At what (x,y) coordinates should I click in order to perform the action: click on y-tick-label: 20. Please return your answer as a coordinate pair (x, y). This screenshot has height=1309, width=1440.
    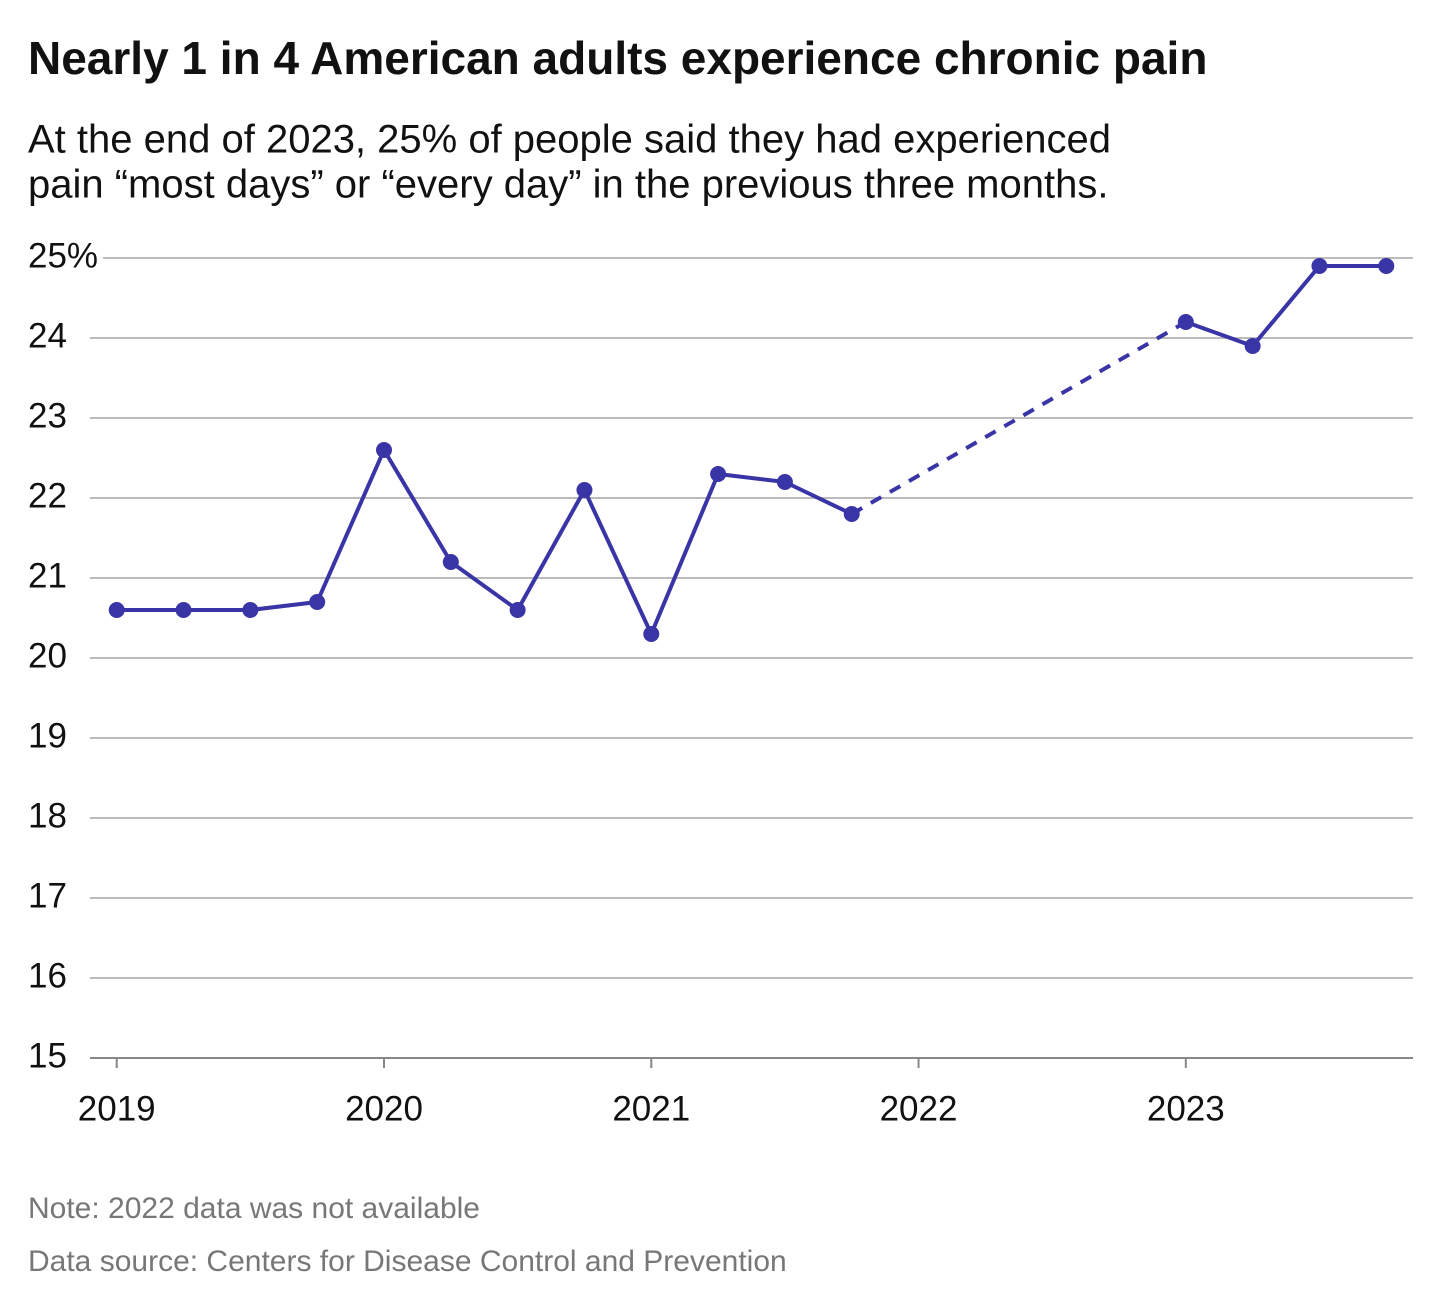
    Looking at the image, I should click on (47, 655).